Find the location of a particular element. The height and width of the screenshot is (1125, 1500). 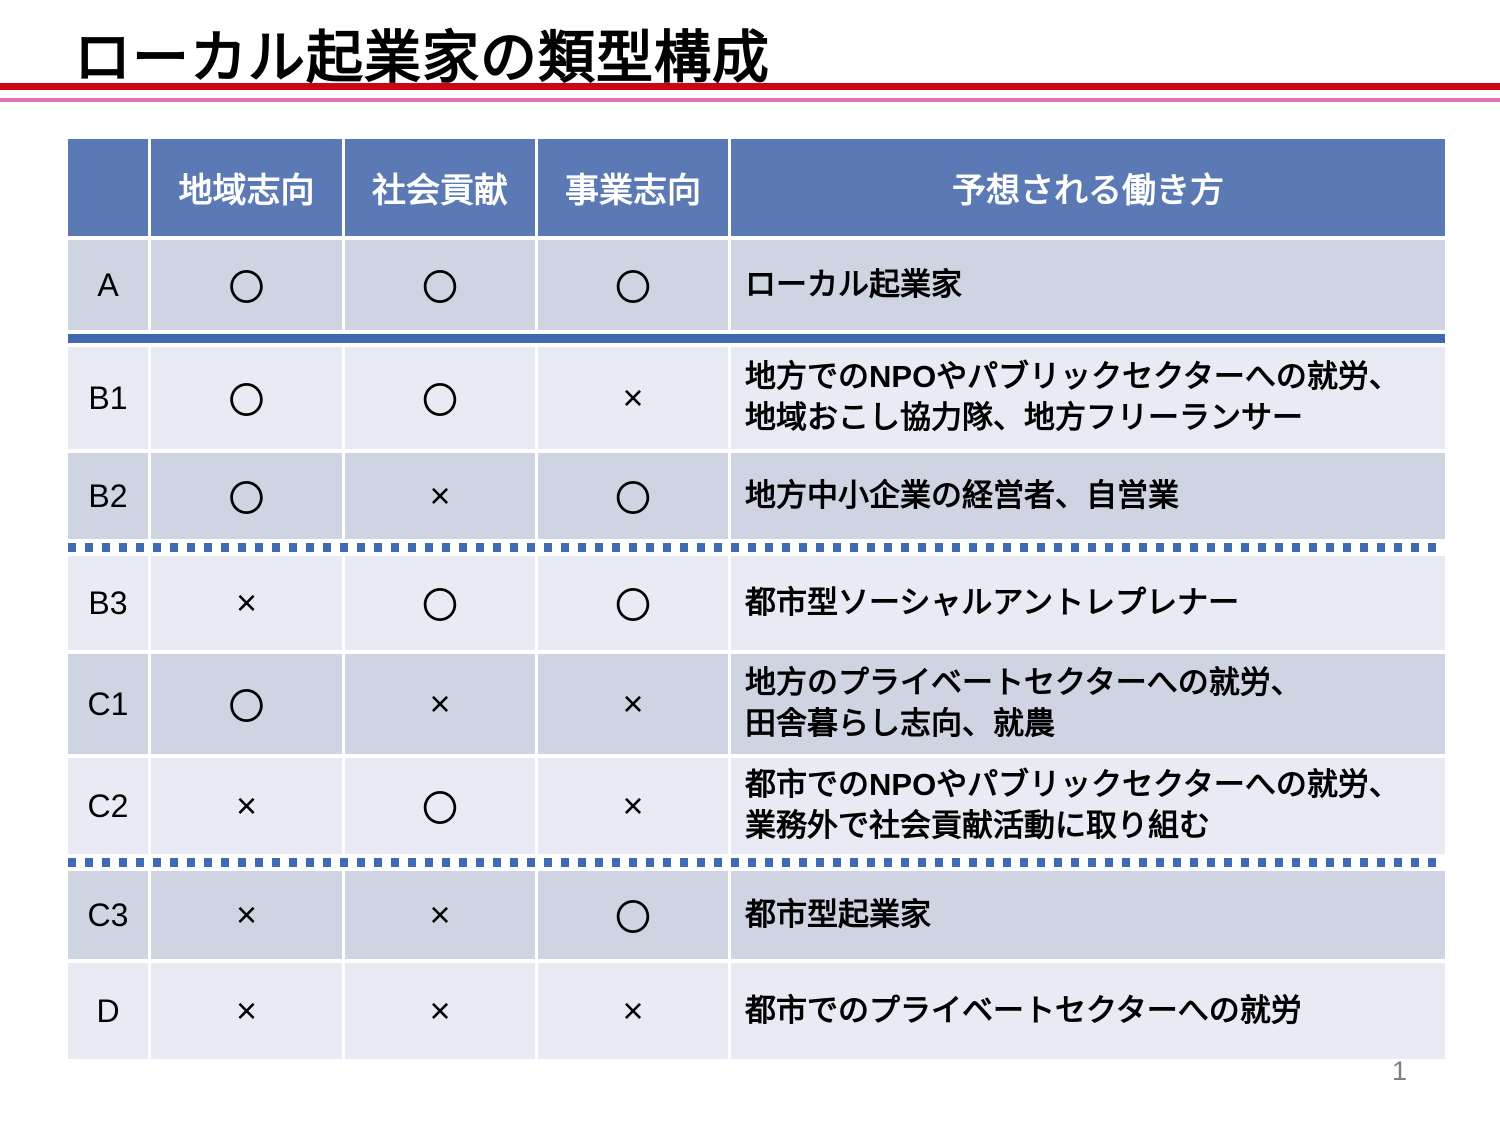

table-row-b2: B2 〇 × 〇 地方中小企業の経営者、自営業 is located at coordinates (756, 496).